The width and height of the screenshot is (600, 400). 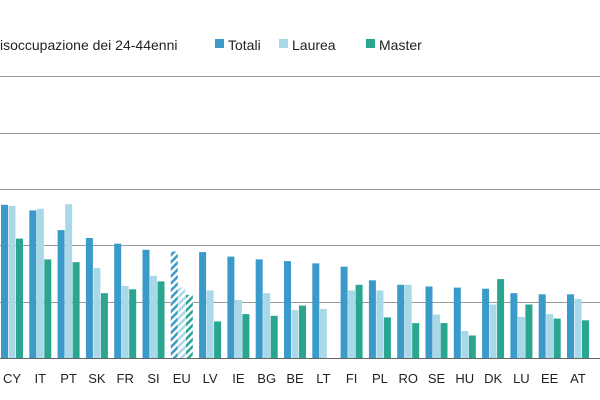 What do you see at coordinates (352, 324) in the screenshot?
I see `bar-laurea-fi` at bounding box center [352, 324].